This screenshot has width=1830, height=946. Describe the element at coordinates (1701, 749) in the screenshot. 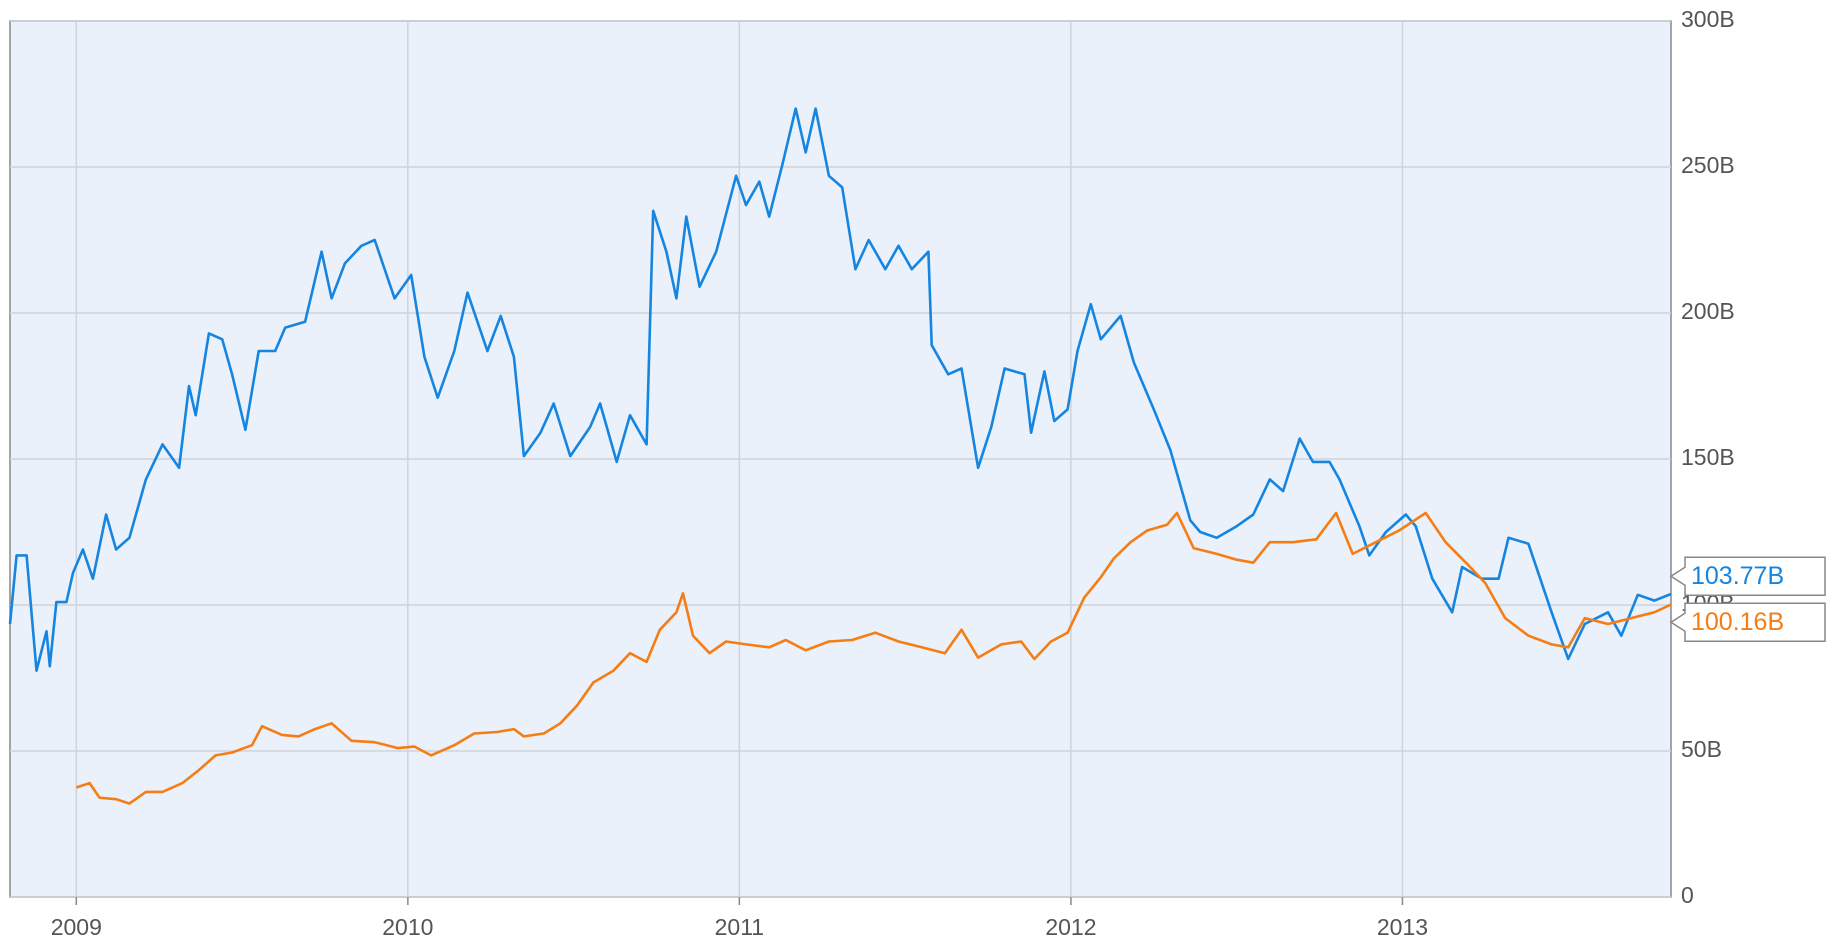

I see `y-tick-label: 50B` at that location.